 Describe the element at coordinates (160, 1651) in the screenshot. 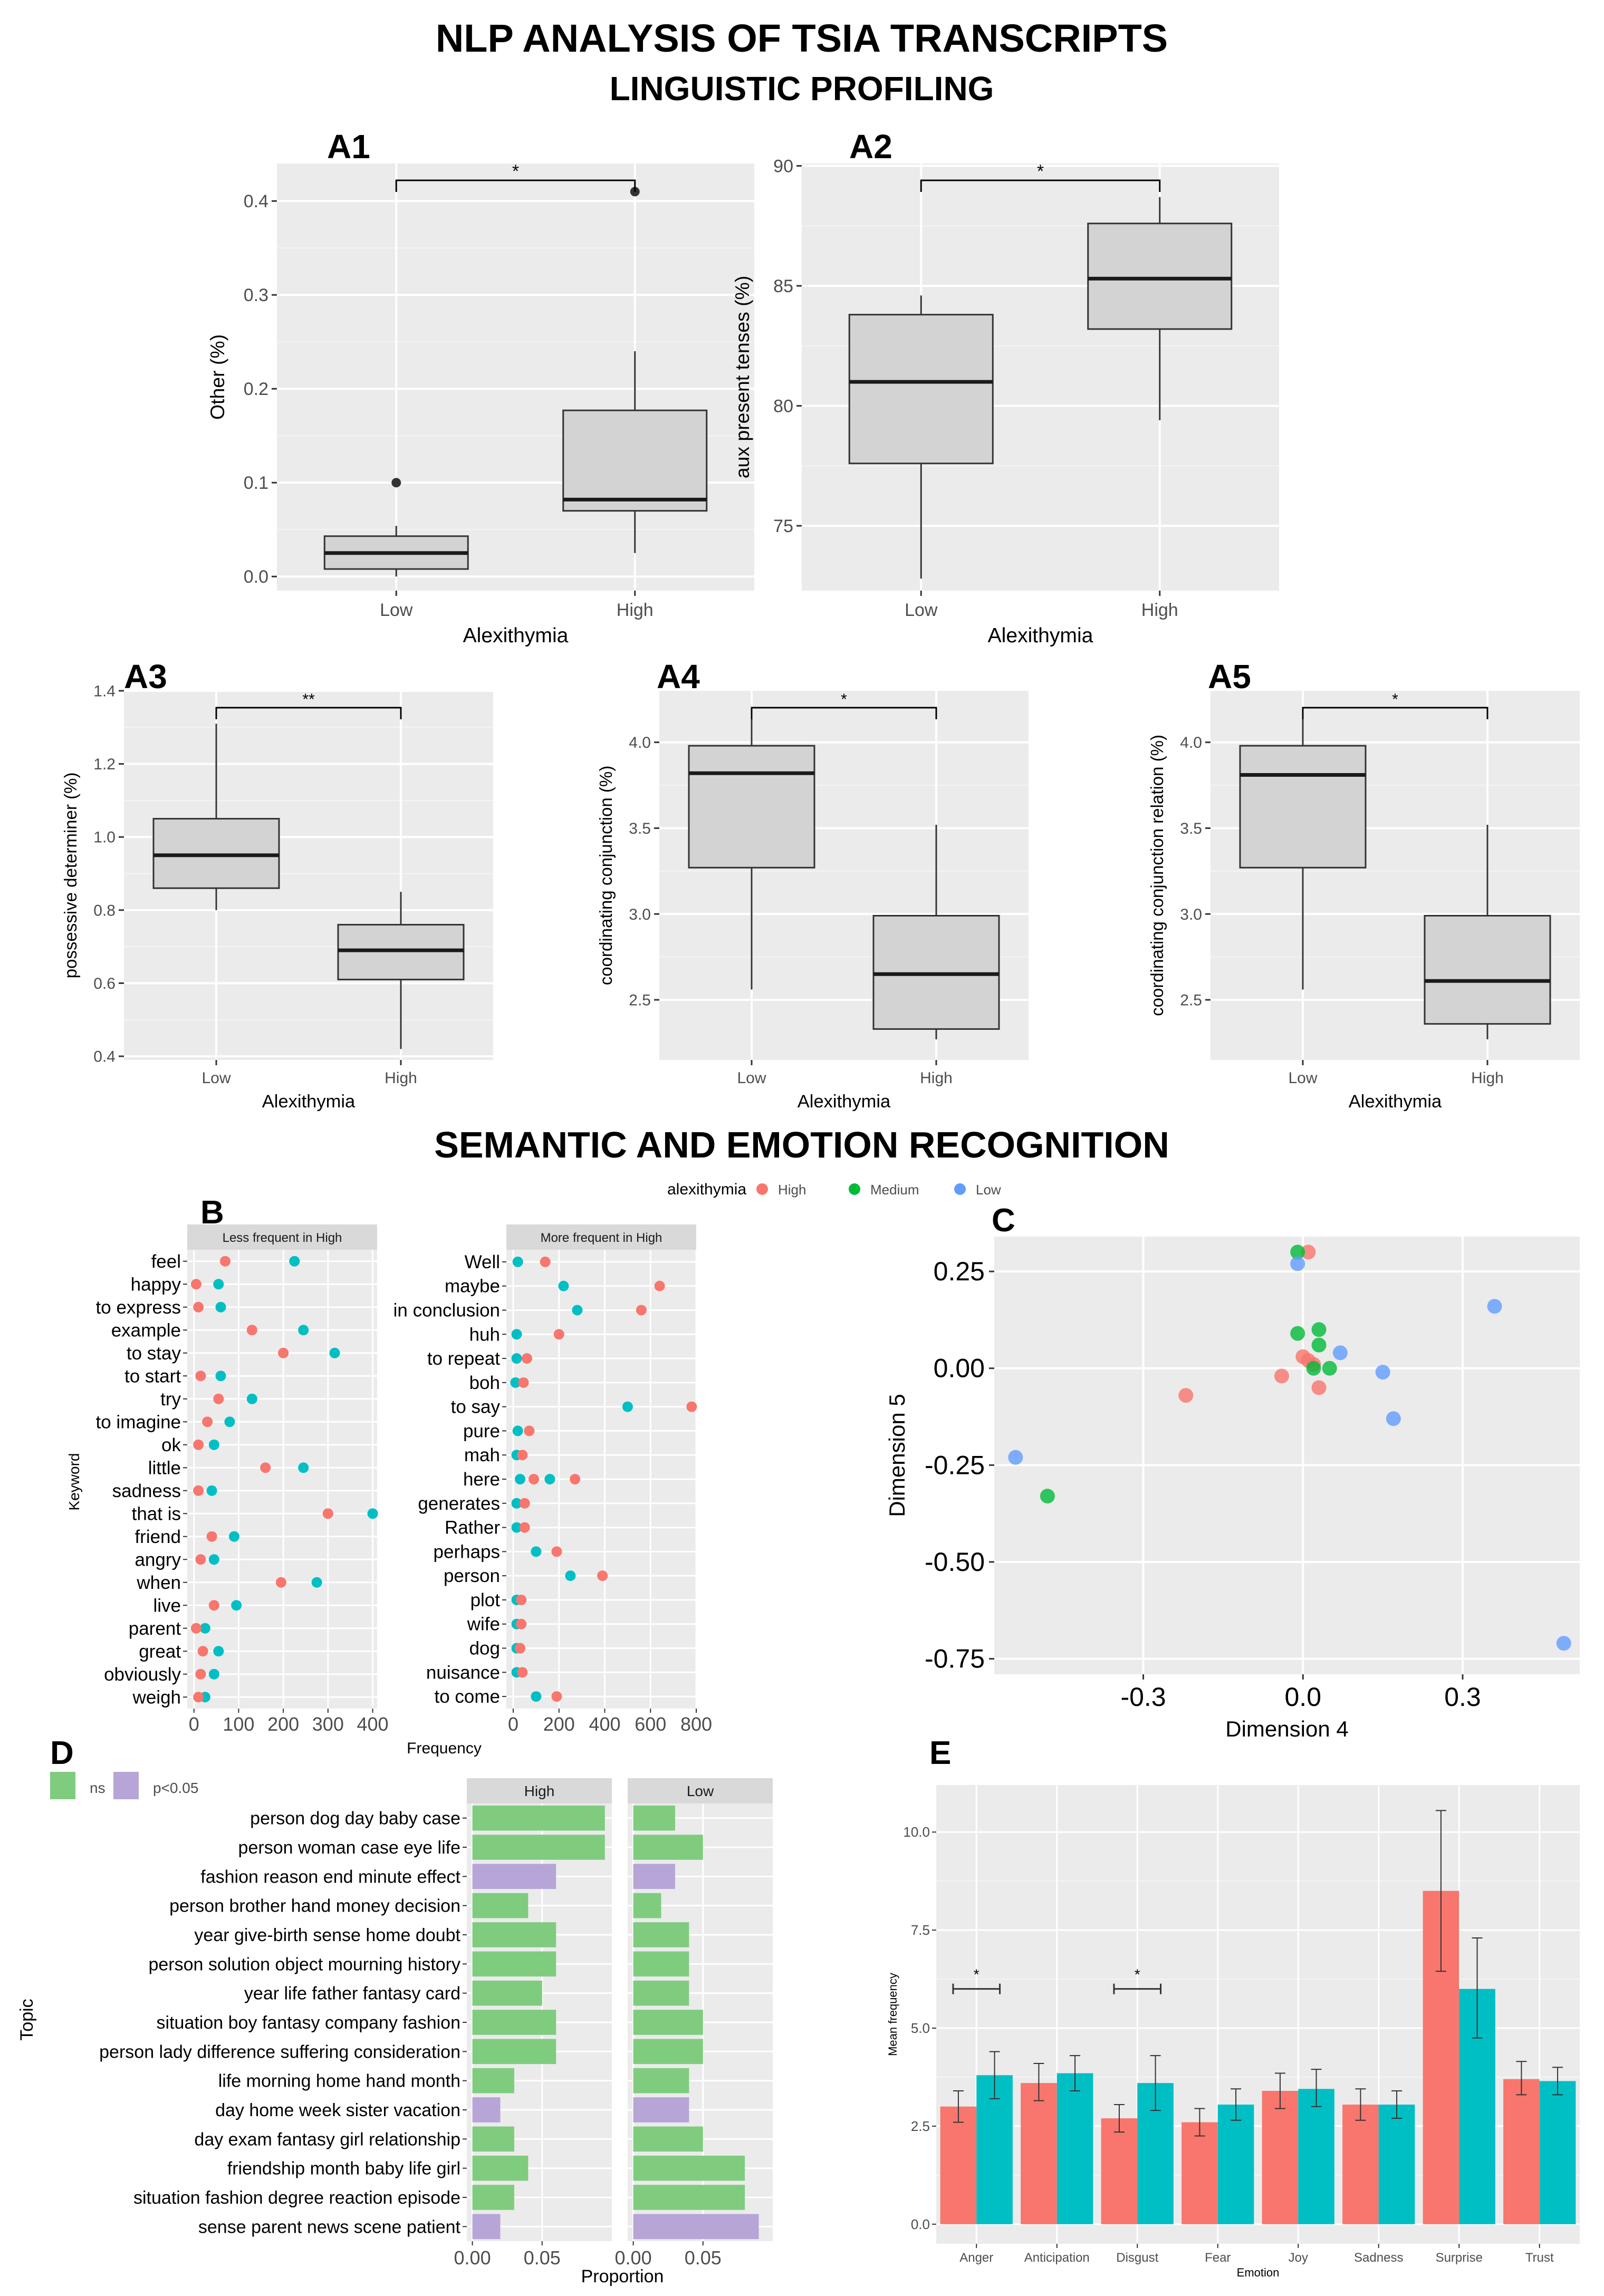

I see `keyword-label: great` at that location.